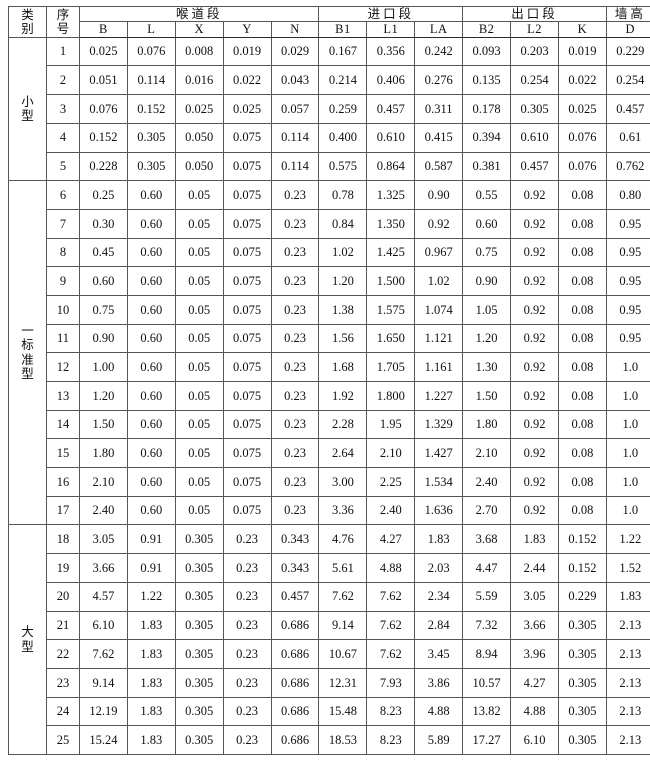 The height and width of the screenshot is (763, 650). Describe the element at coordinates (627, 539) in the screenshot. I see `cell-d-18: 1.22` at that location.